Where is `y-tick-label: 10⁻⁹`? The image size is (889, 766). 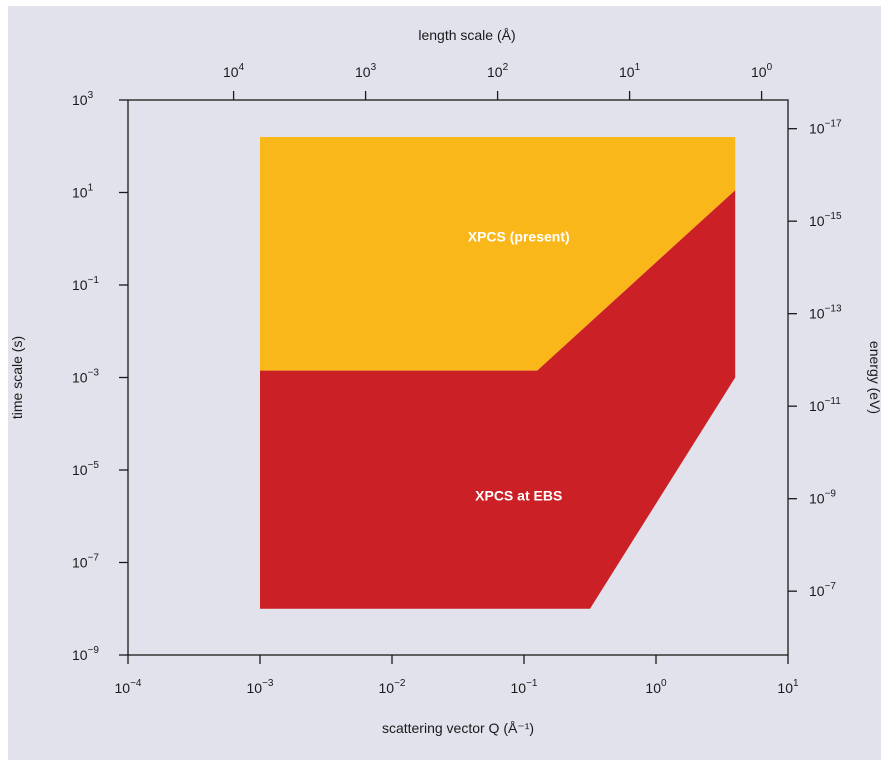 y-tick-label: 10⁻⁹ is located at coordinates (85, 654).